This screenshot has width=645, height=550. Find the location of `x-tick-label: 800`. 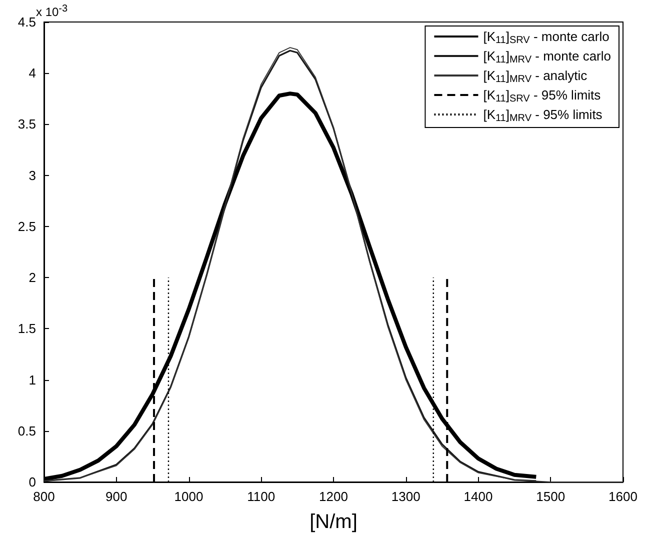

x-tick-label: 800 is located at coordinates (44, 496).